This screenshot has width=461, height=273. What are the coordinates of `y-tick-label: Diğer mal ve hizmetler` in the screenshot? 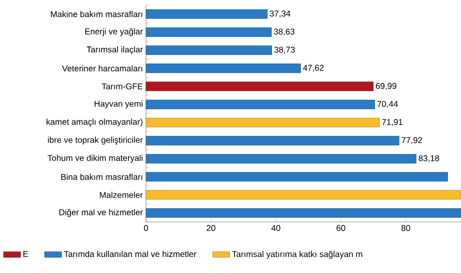 It's located at (101, 212).